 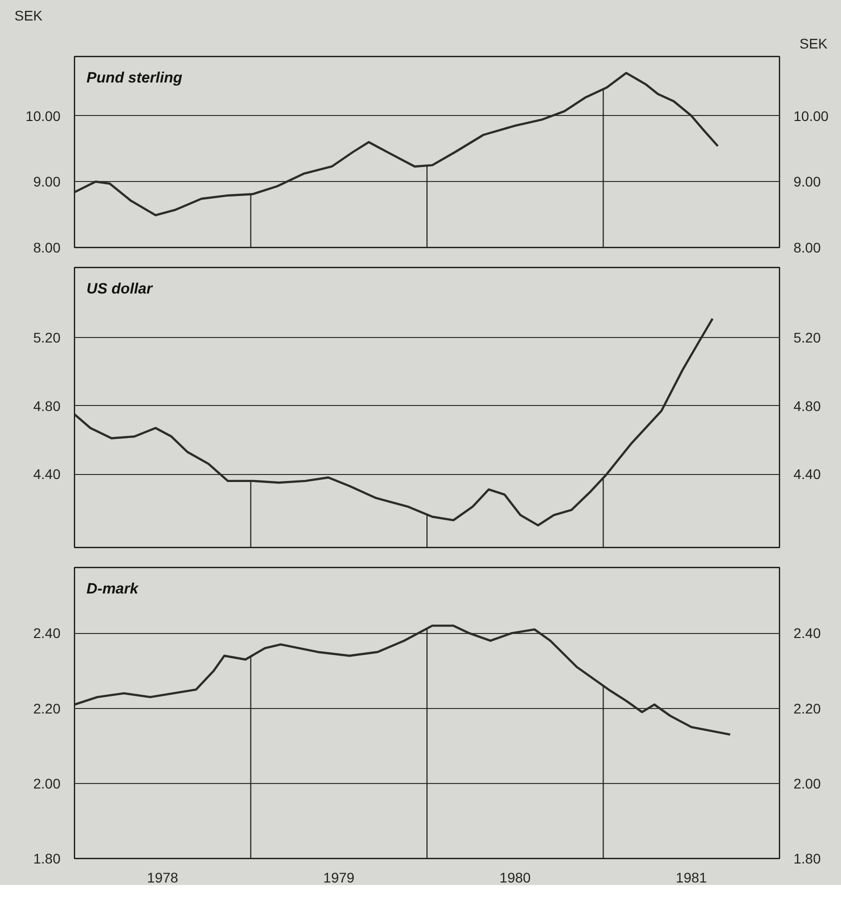 What do you see at coordinates (29, 16) in the screenshot?
I see `y-axis-title: SEK` at bounding box center [29, 16].